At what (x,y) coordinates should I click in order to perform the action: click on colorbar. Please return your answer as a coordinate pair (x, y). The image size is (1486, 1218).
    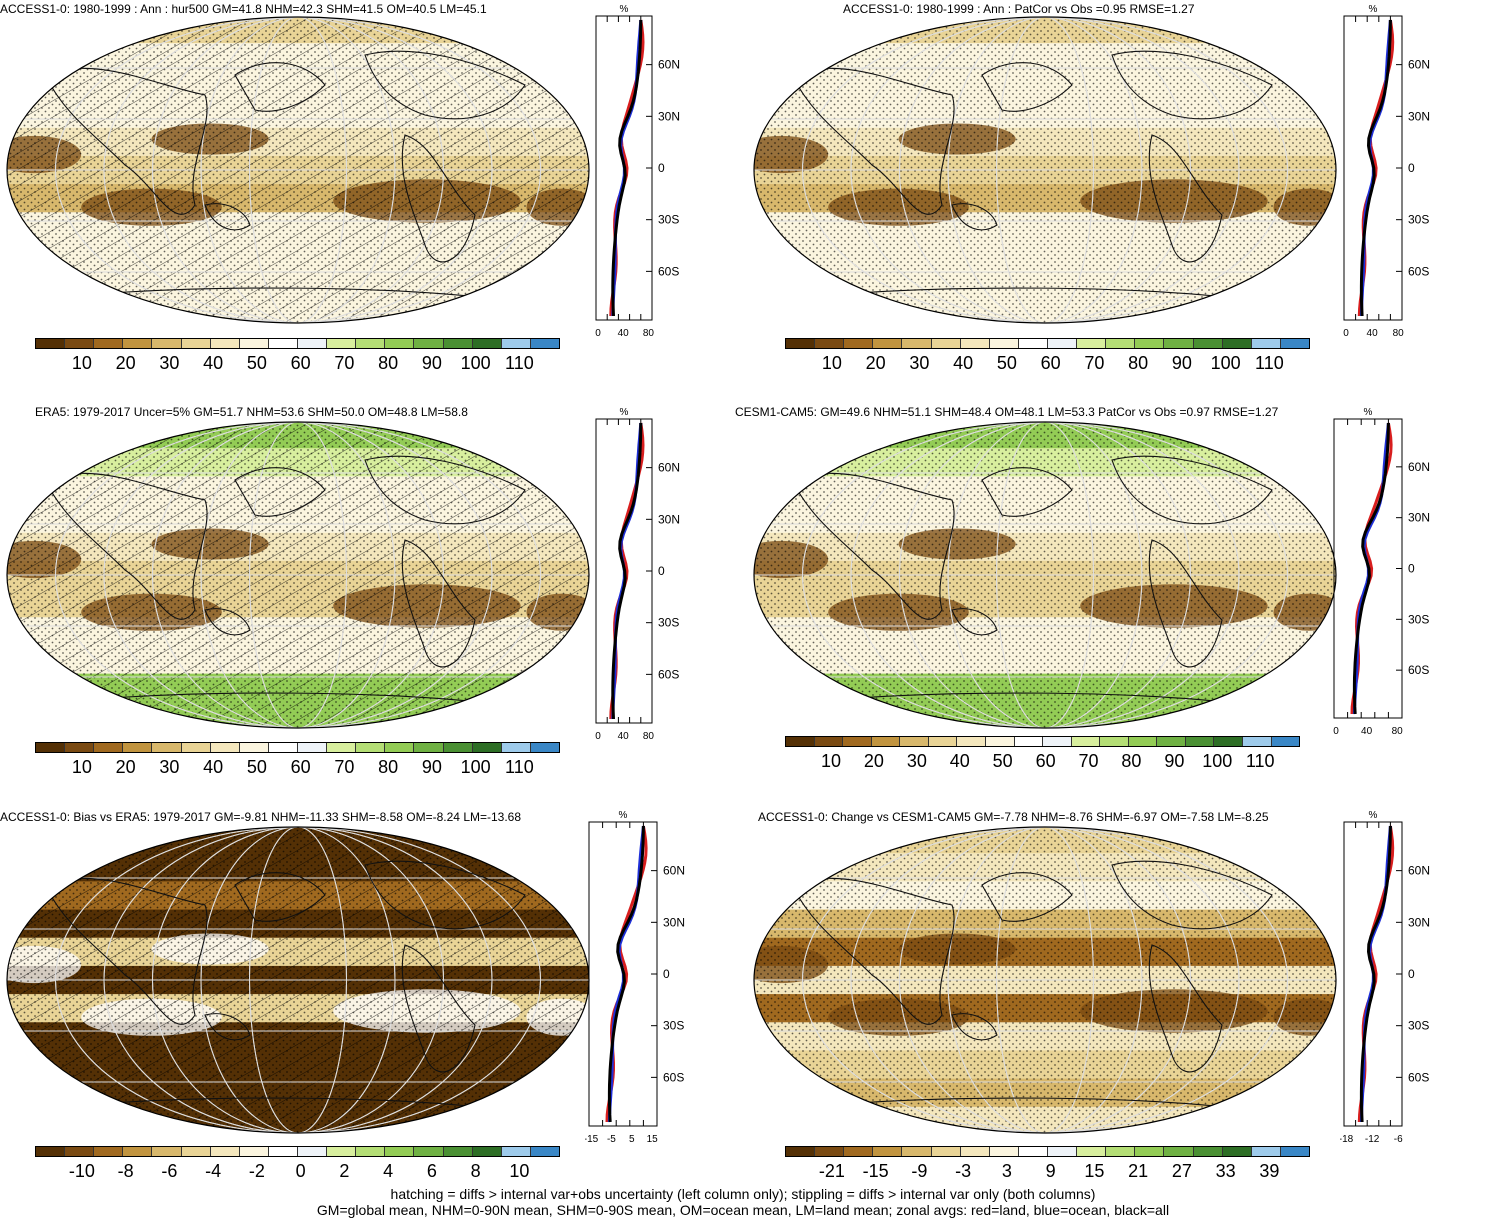
    Looking at the image, I should click on (297, 747).